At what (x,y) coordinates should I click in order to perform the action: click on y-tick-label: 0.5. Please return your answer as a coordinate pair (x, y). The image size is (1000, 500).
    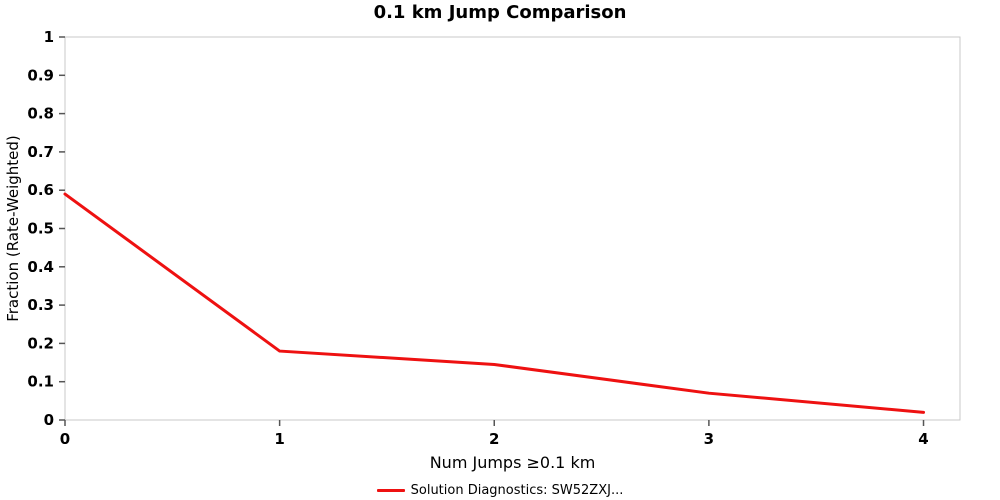
    Looking at the image, I should click on (40, 229).